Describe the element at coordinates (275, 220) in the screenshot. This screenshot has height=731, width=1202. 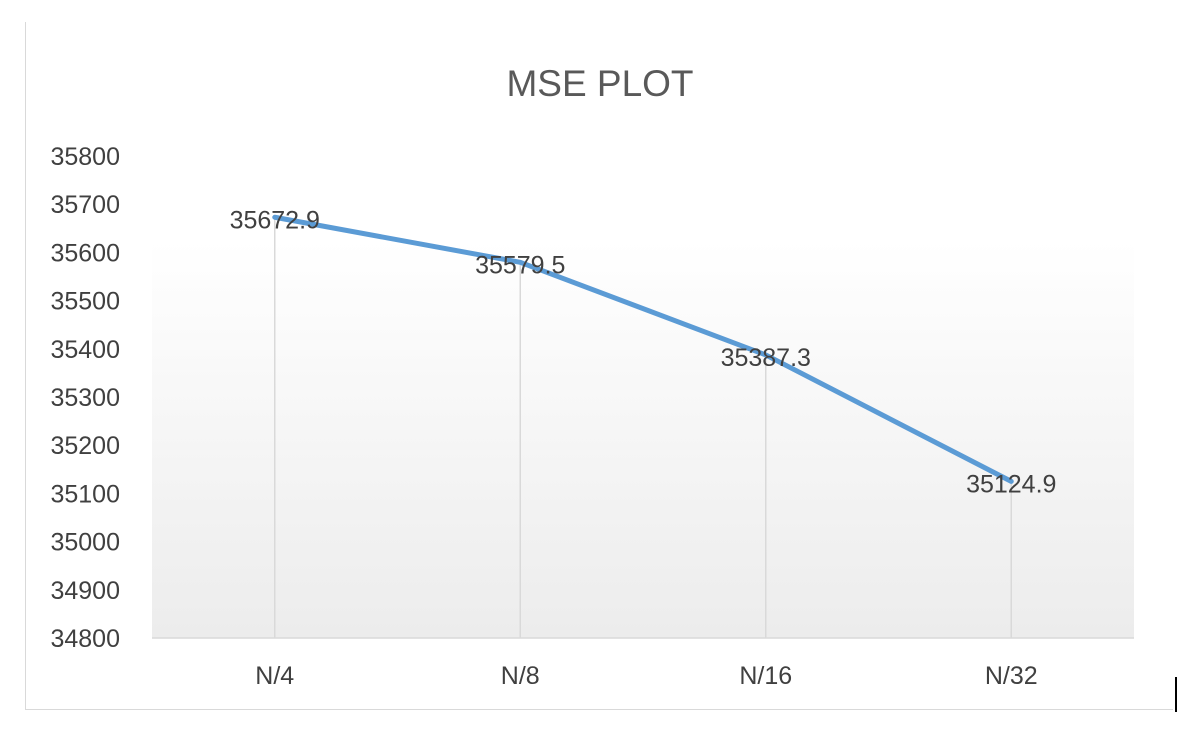
I see `data-label: 35672.9` at that location.